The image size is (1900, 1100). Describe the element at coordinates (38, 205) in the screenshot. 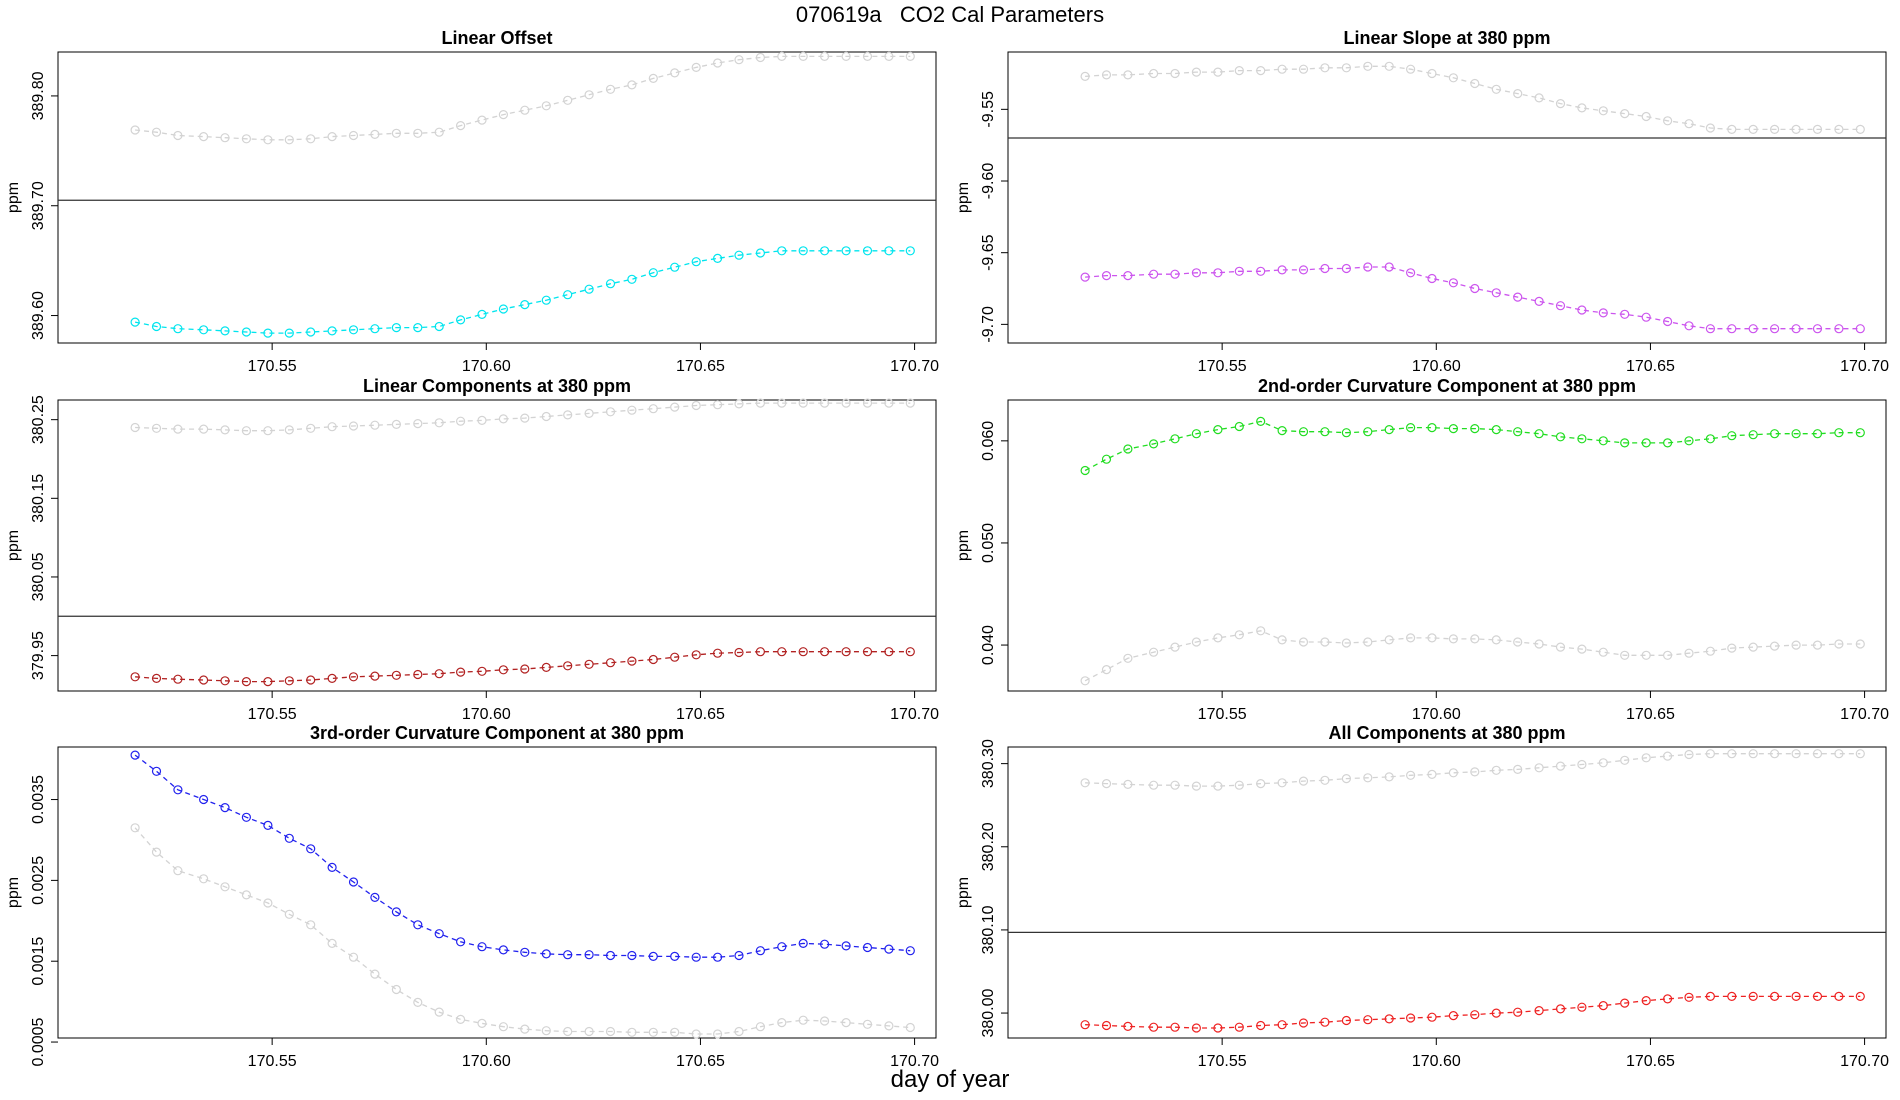

I see `y-tick-label: 389.70` at that location.